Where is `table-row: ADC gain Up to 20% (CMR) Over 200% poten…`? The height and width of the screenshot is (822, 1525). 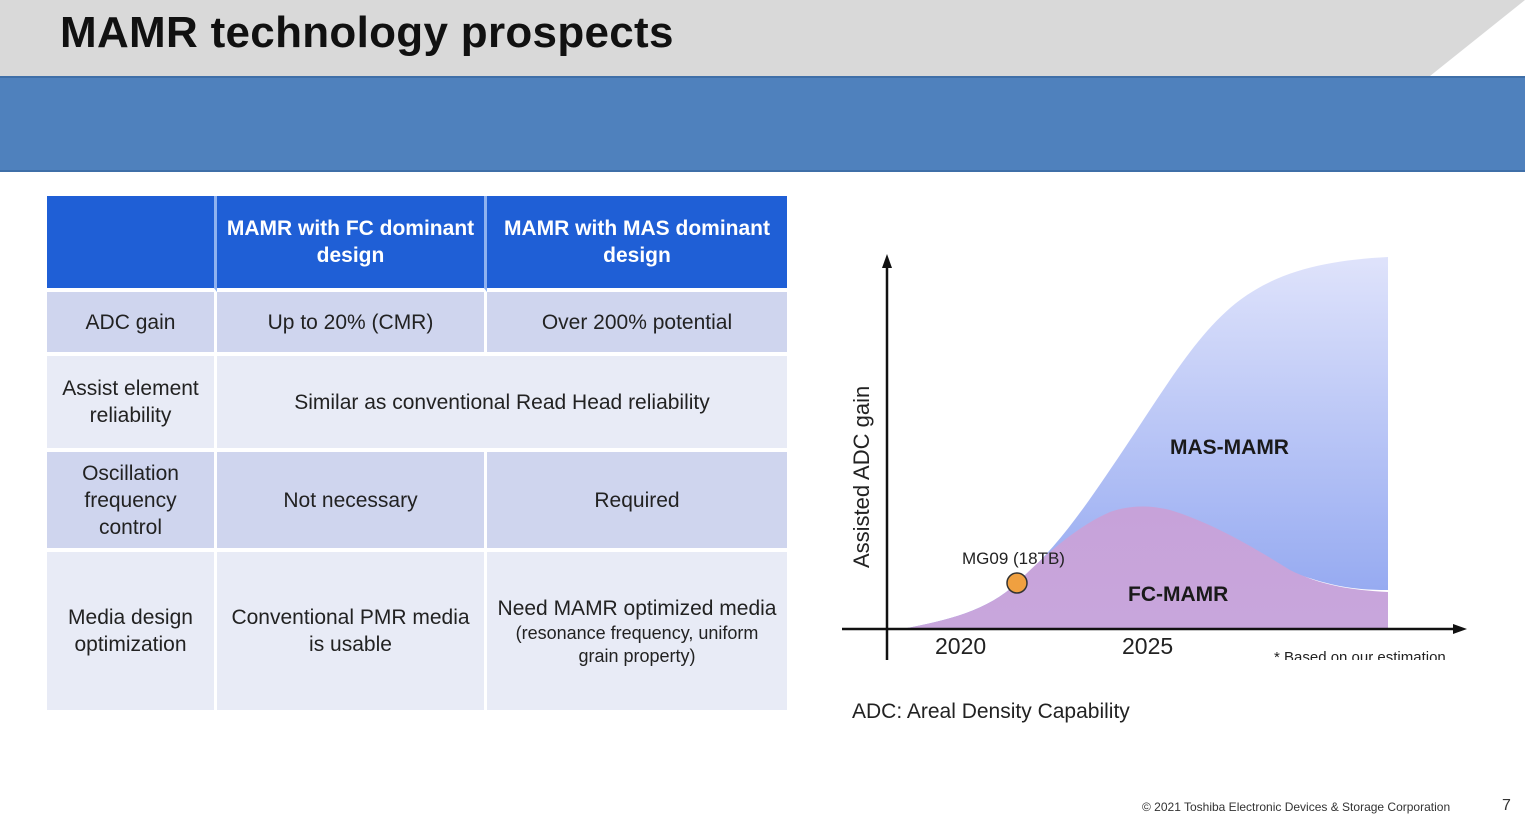
table-row: ADC gain Up to 20% (CMR) Over 200% poten… is located at coordinates (417, 324).